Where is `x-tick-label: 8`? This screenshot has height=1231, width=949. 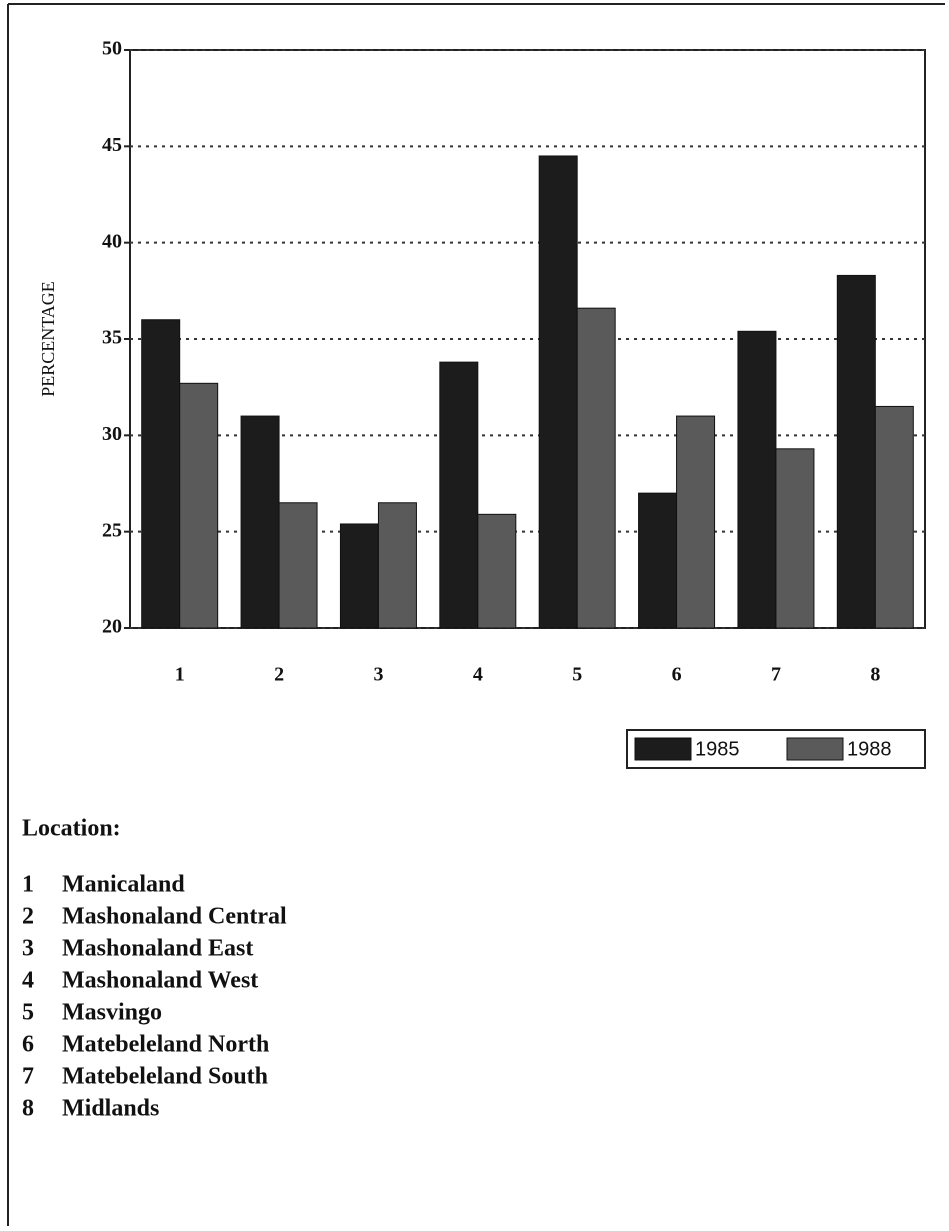
x-tick-label: 8 is located at coordinates (875, 675).